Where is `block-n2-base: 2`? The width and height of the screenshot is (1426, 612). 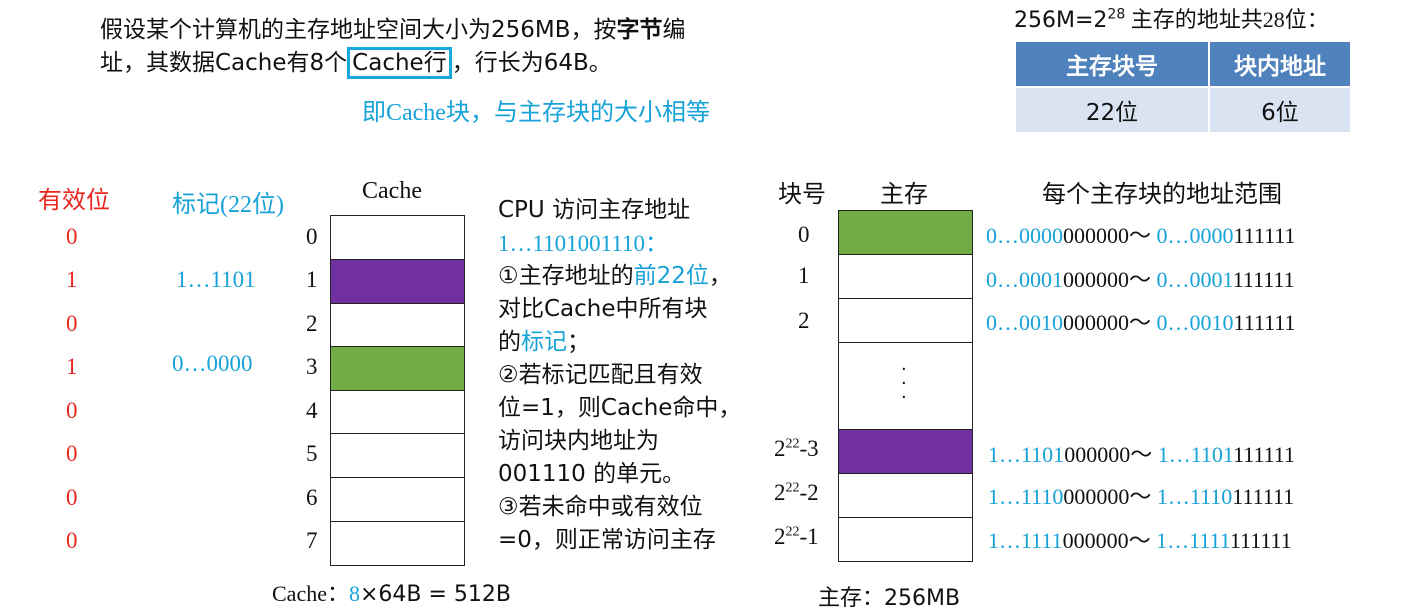 block-n2-base: 2 is located at coordinates (780, 492).